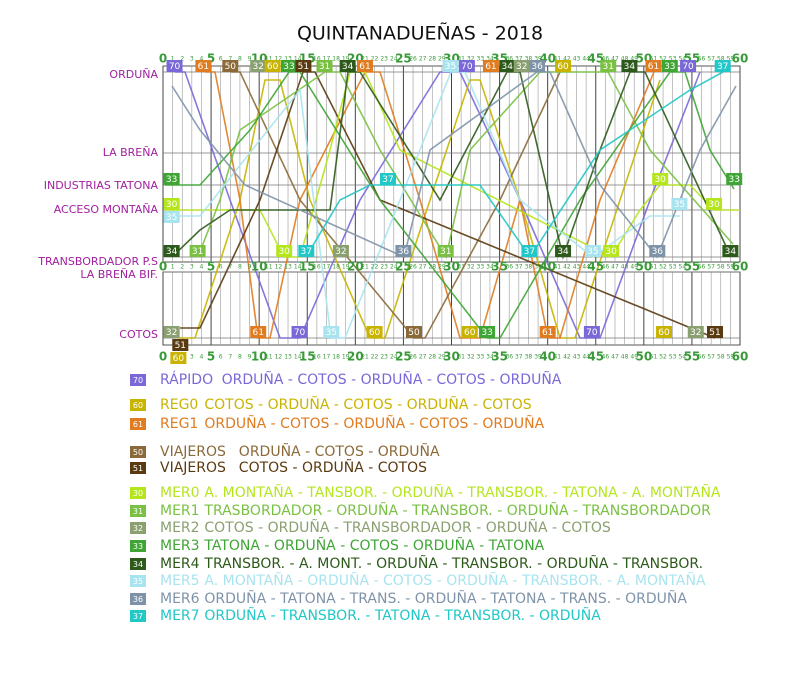  What do you see at coordinates (193, 452) in the screenshot?
I see `legend-name: VIAJEROS` at bounding box center [193, 452].